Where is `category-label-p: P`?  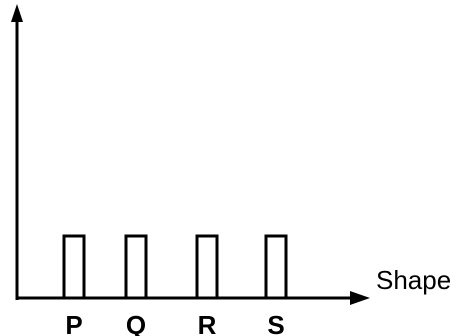
category-label-p: P is located at coordinates (73, 323).